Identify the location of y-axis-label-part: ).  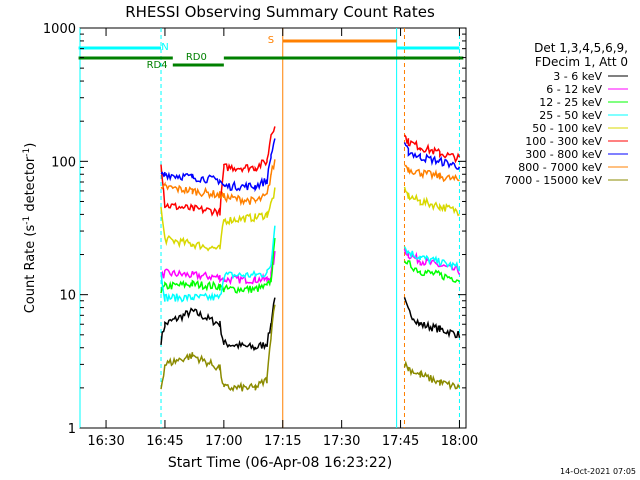
(30, 145).